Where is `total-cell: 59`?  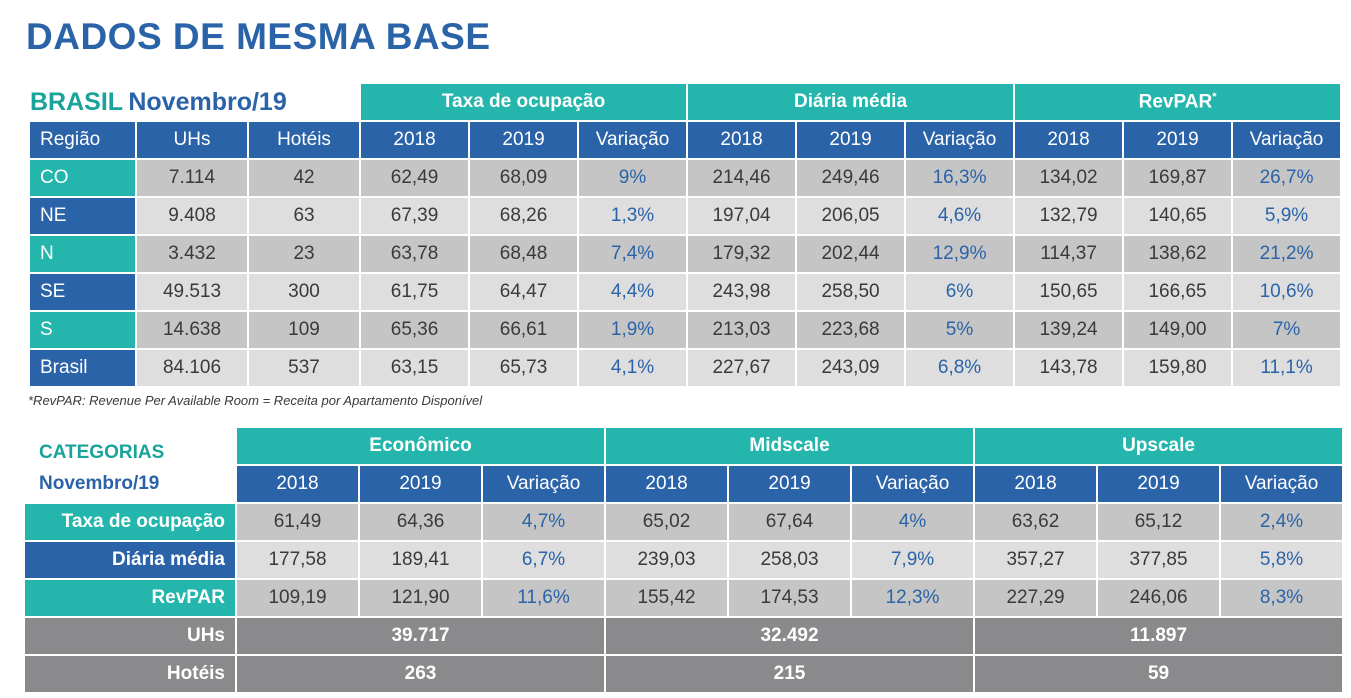
total-cell: 59 is located at coordinates (1159, 674).